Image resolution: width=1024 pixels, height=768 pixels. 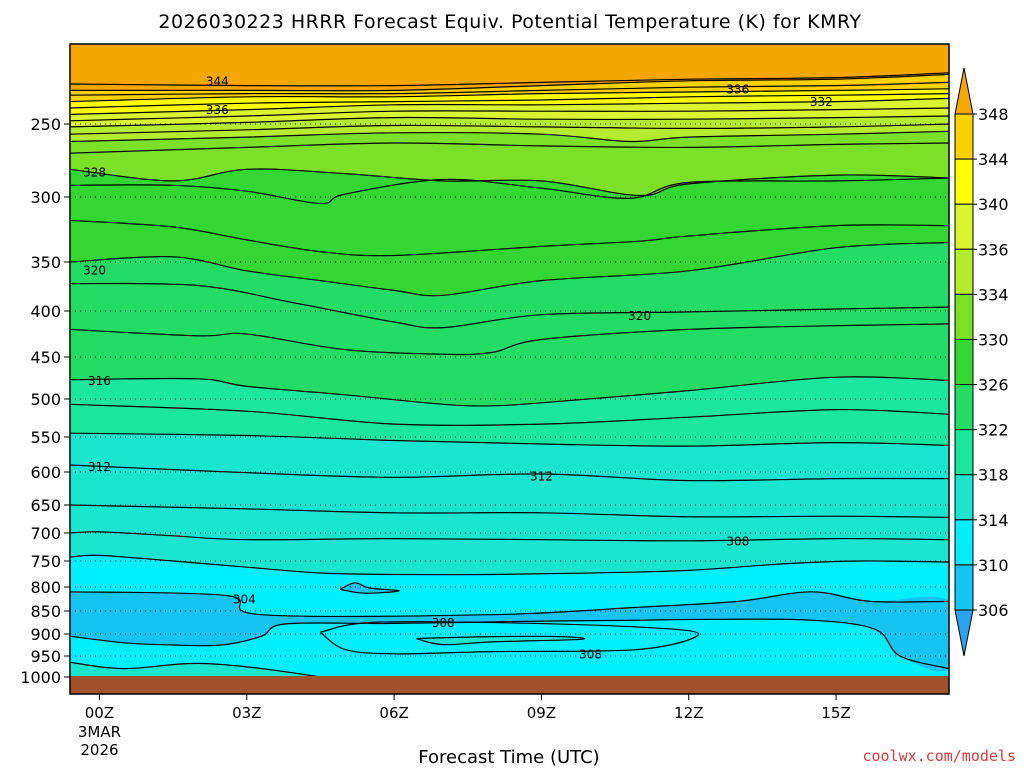 What do you see at coordinates (993, 204) in the screenshot?
I see `colorbar-label: 340` at bounding box center [993, 204].